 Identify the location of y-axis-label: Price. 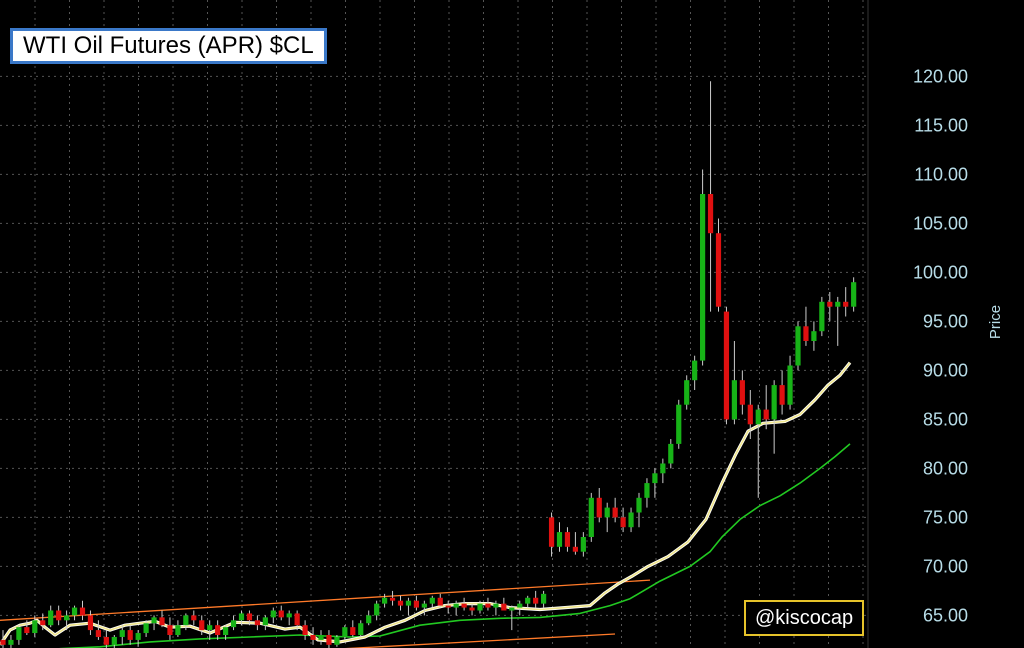
(995, 322).